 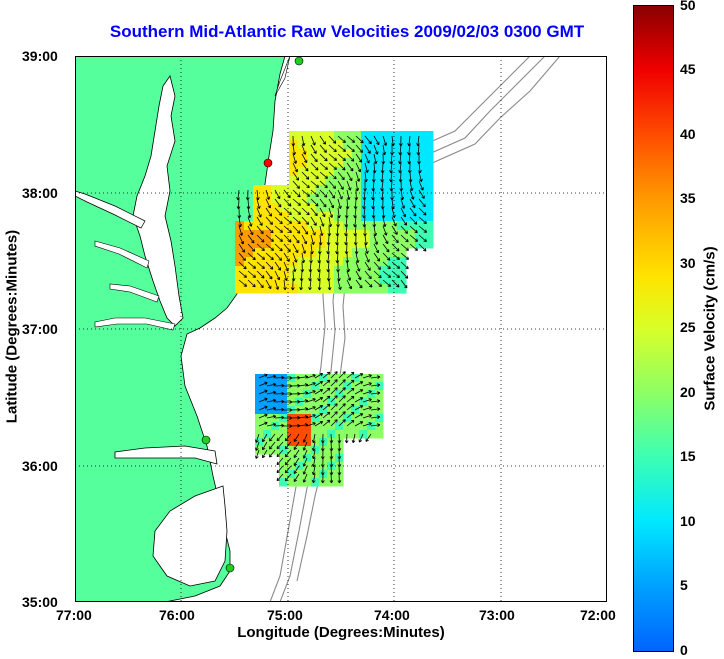 I want to click on y-tick-label: 38:00, so click(x=40, y=193).